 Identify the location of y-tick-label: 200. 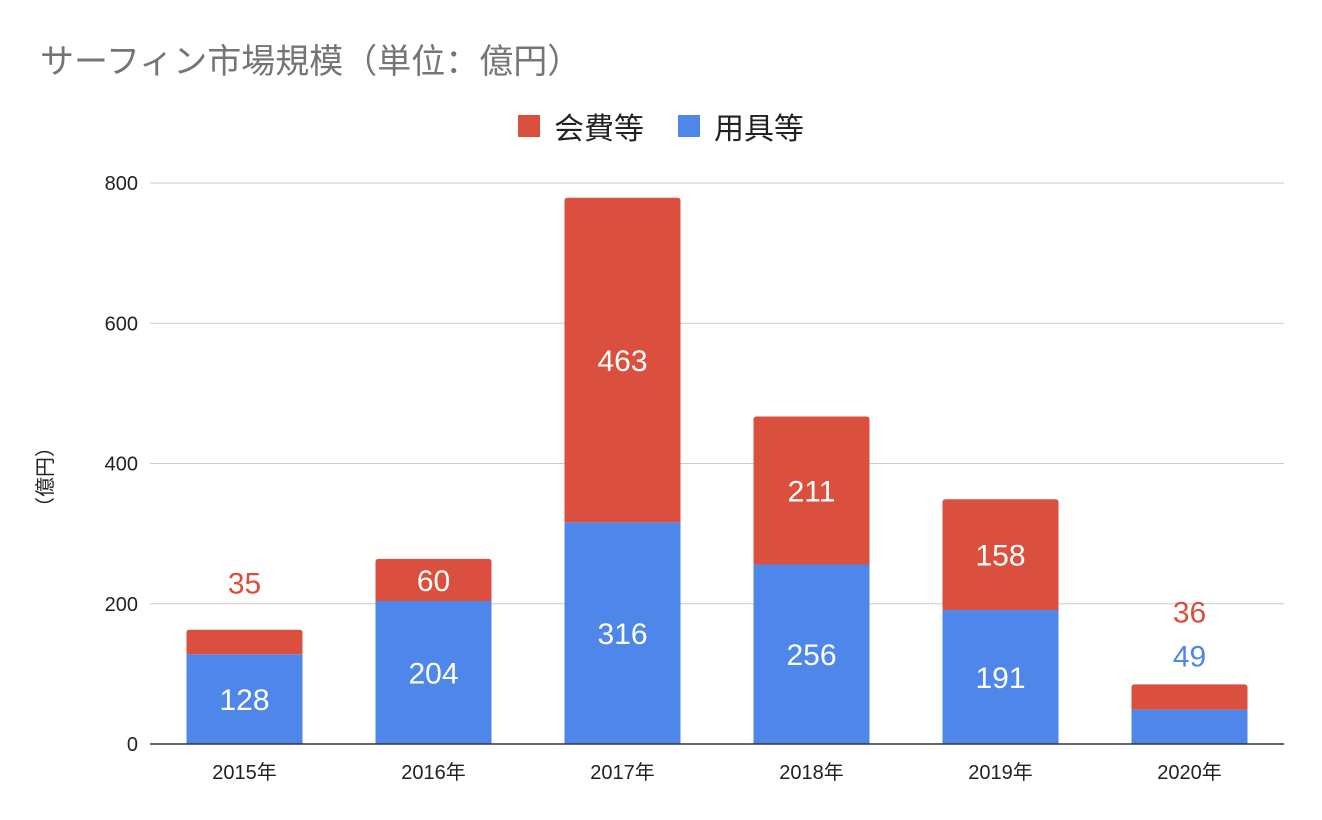
(121, 605).